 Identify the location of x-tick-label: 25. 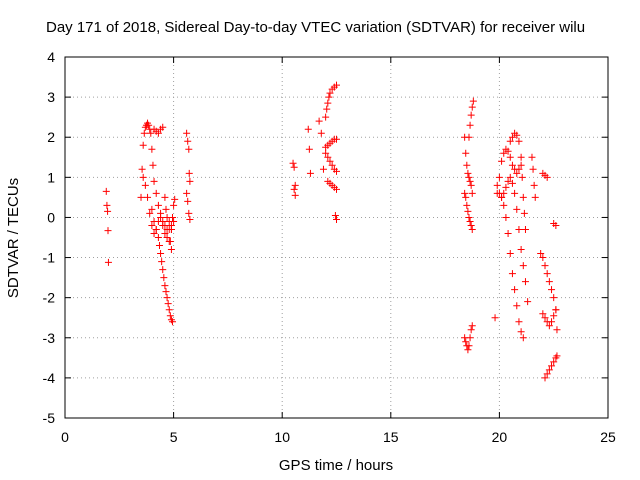
(608, 437).